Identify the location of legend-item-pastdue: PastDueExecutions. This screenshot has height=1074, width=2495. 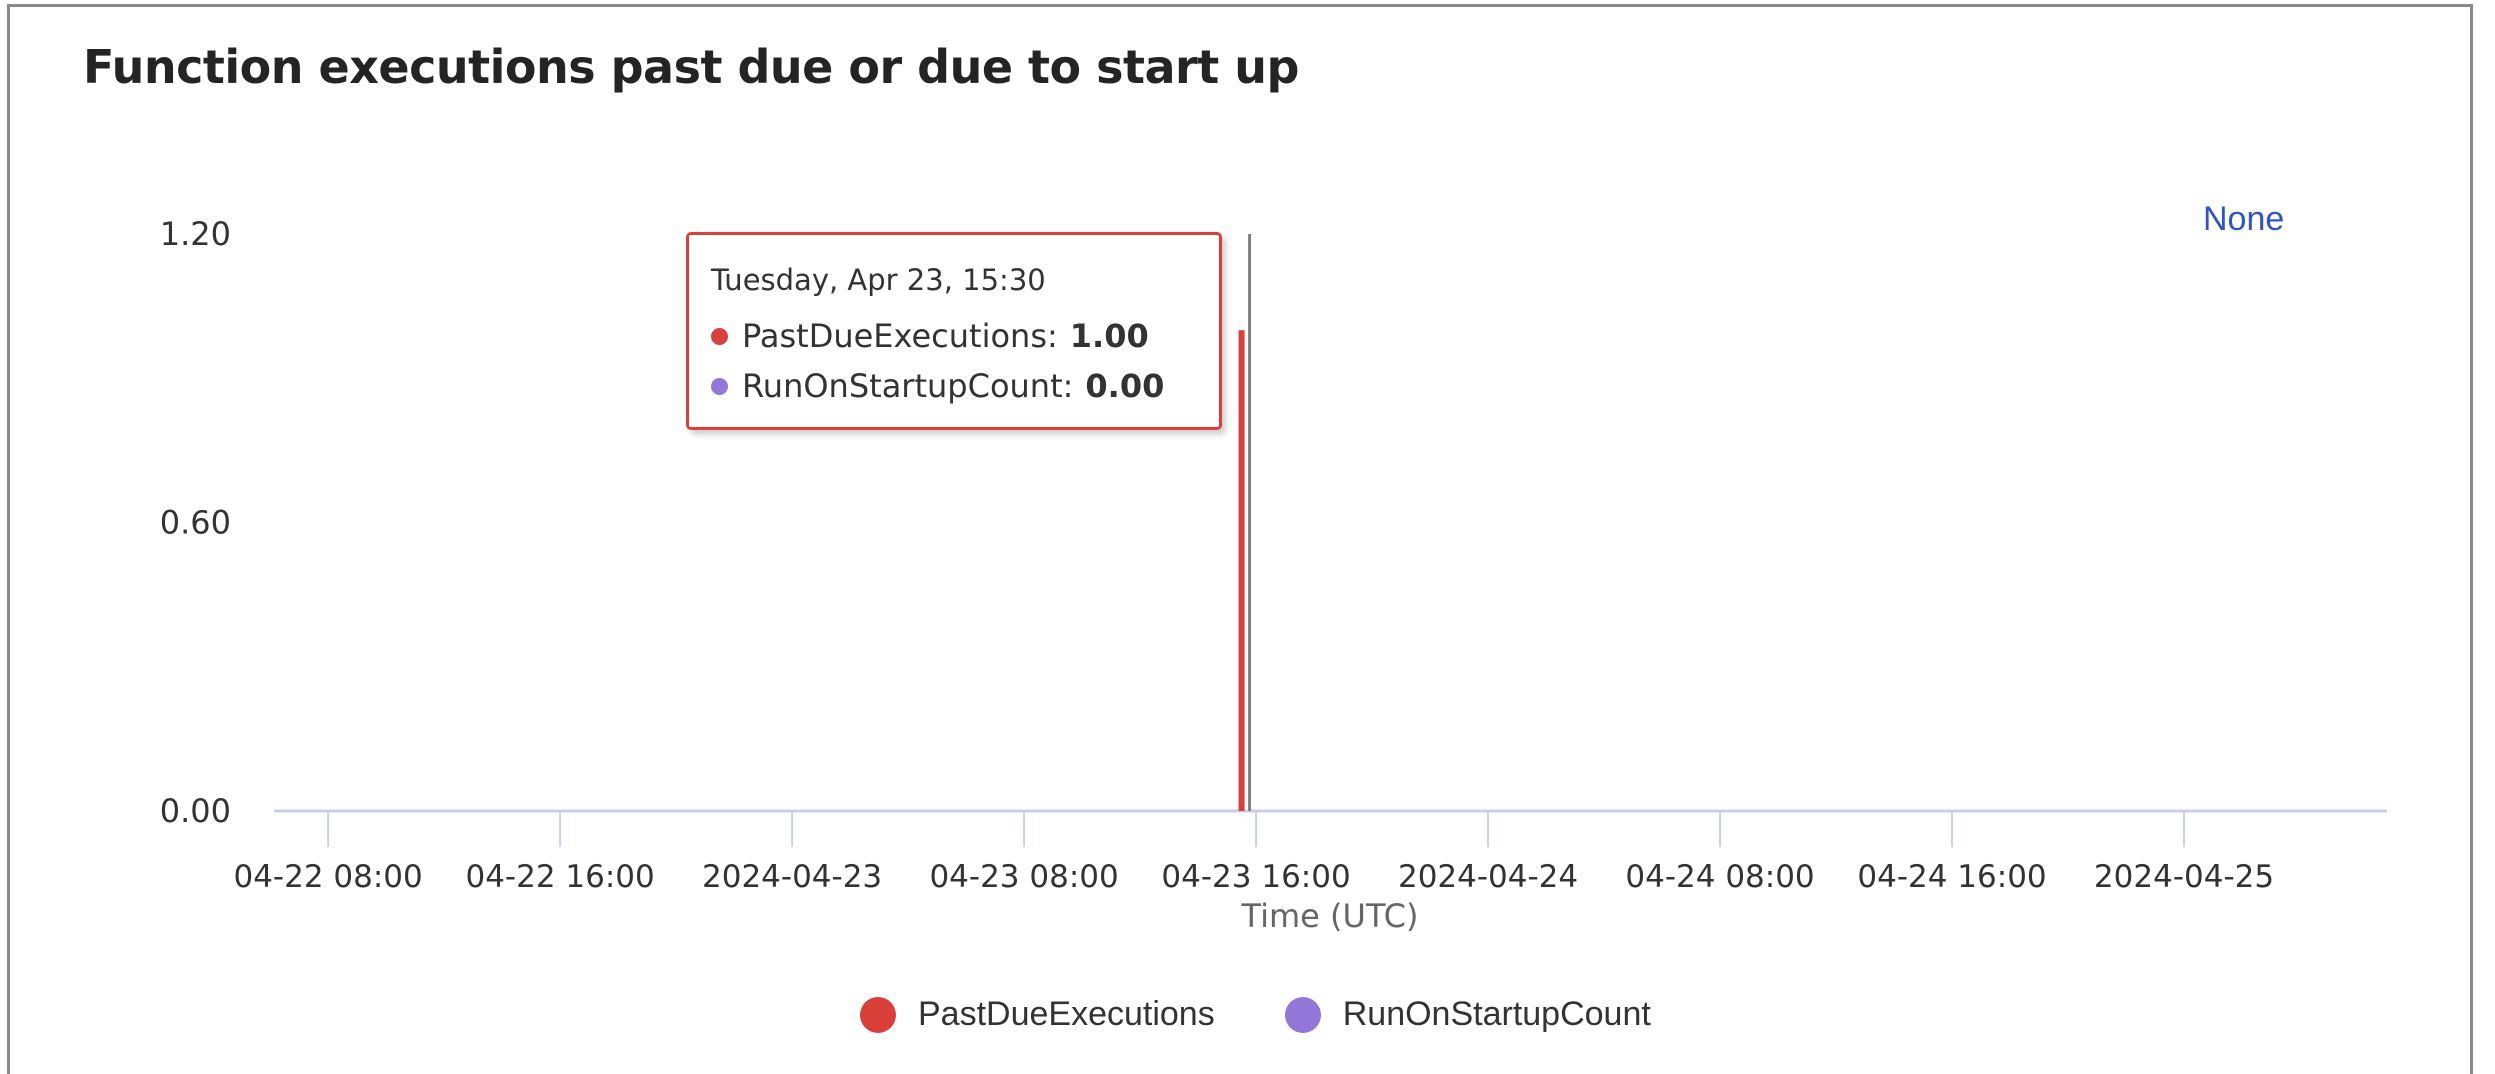
(1037, 1014).